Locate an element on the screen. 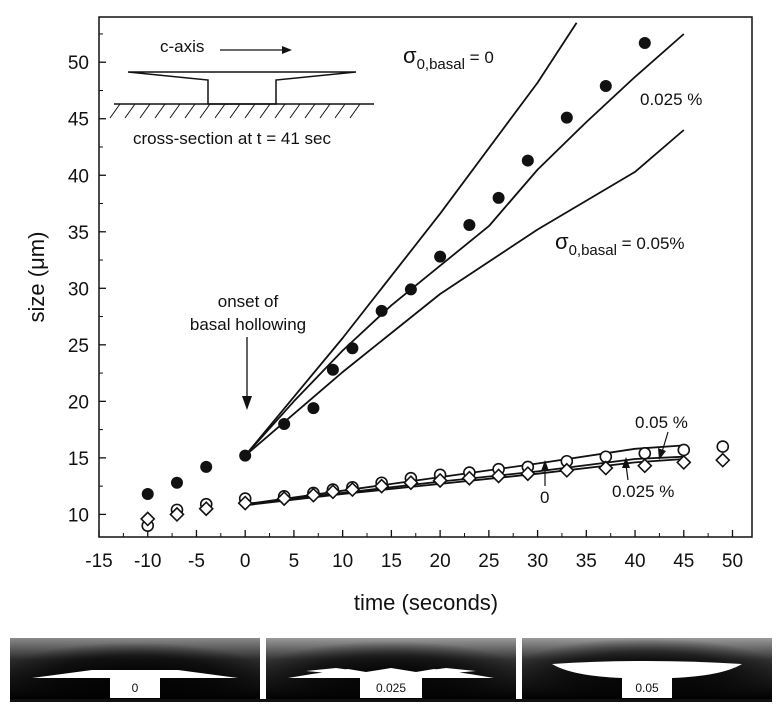 Image resolution: width=784 pixels, height=724 pixels. y-tick-label-1: 15 is located at coordinates (78, 459).